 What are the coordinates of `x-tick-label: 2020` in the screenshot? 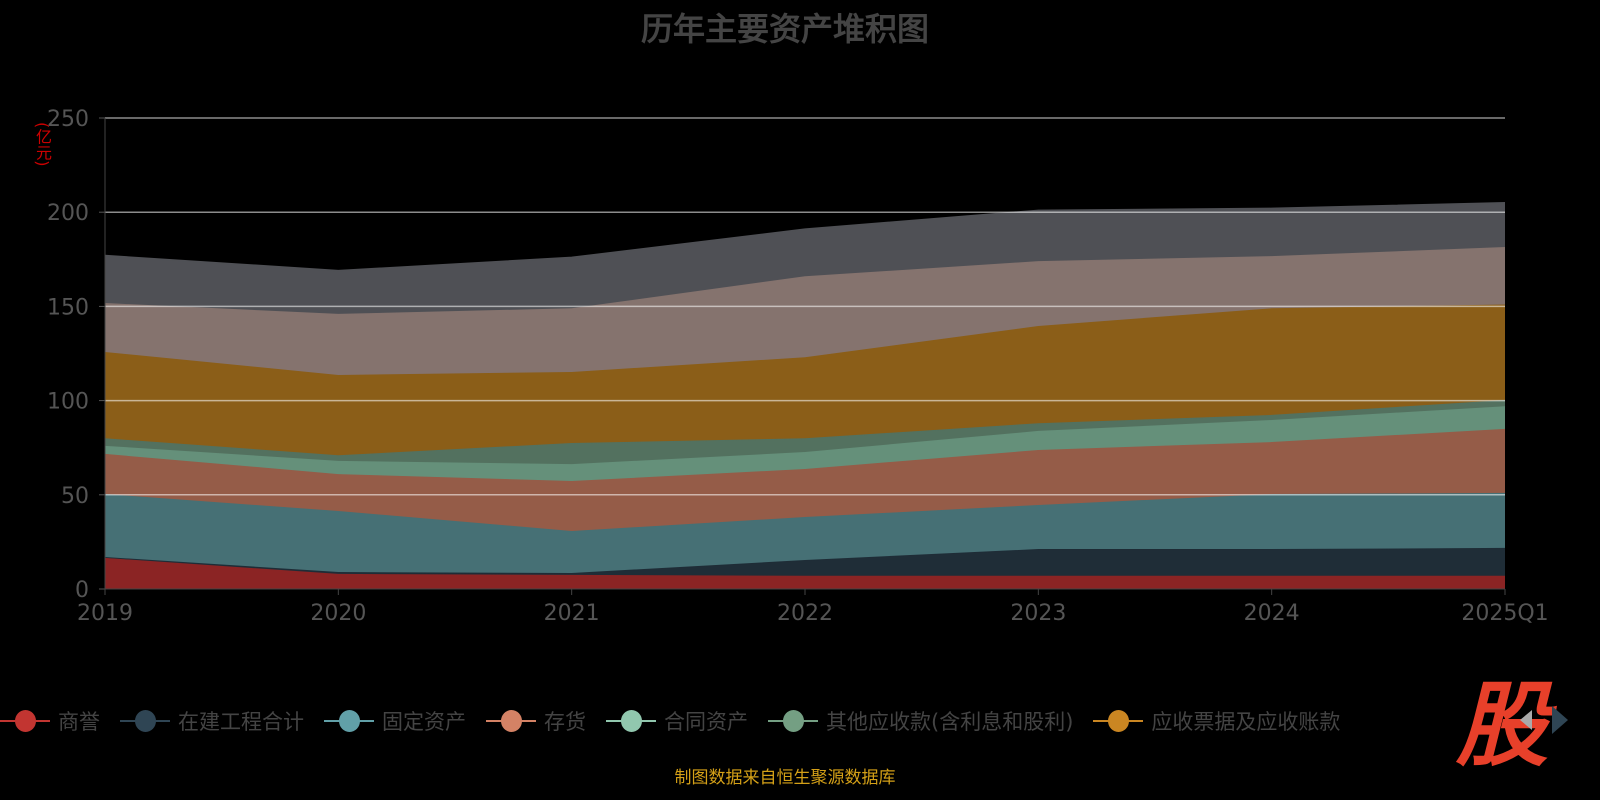 It's located at (338, 613).